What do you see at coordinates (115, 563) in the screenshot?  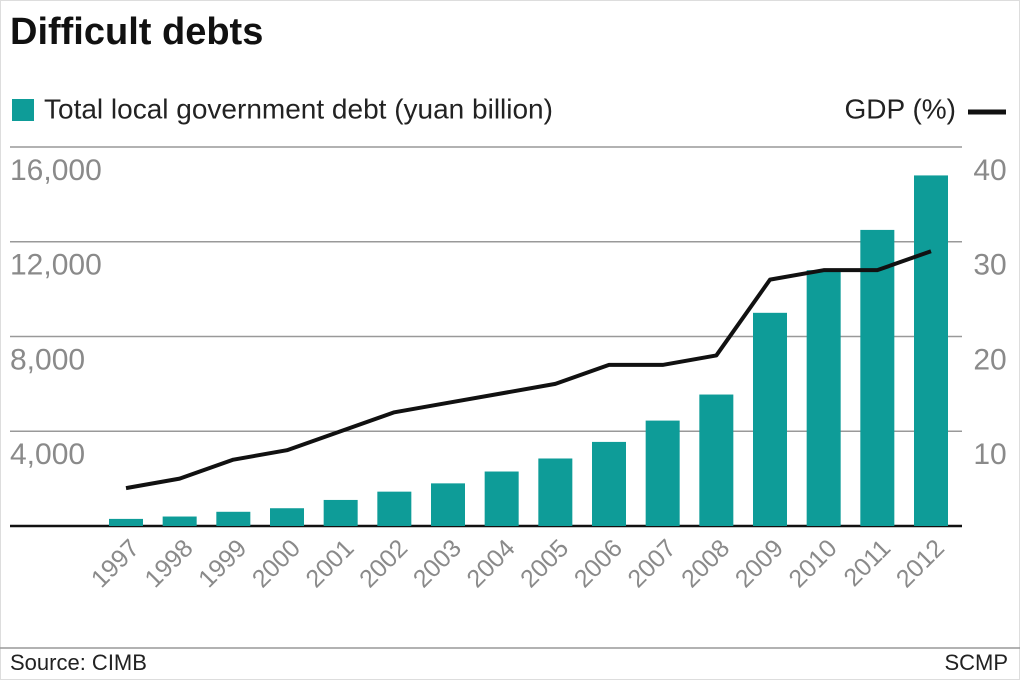 I see `x-tick-label: 1997` at bounding box center [115, 563].